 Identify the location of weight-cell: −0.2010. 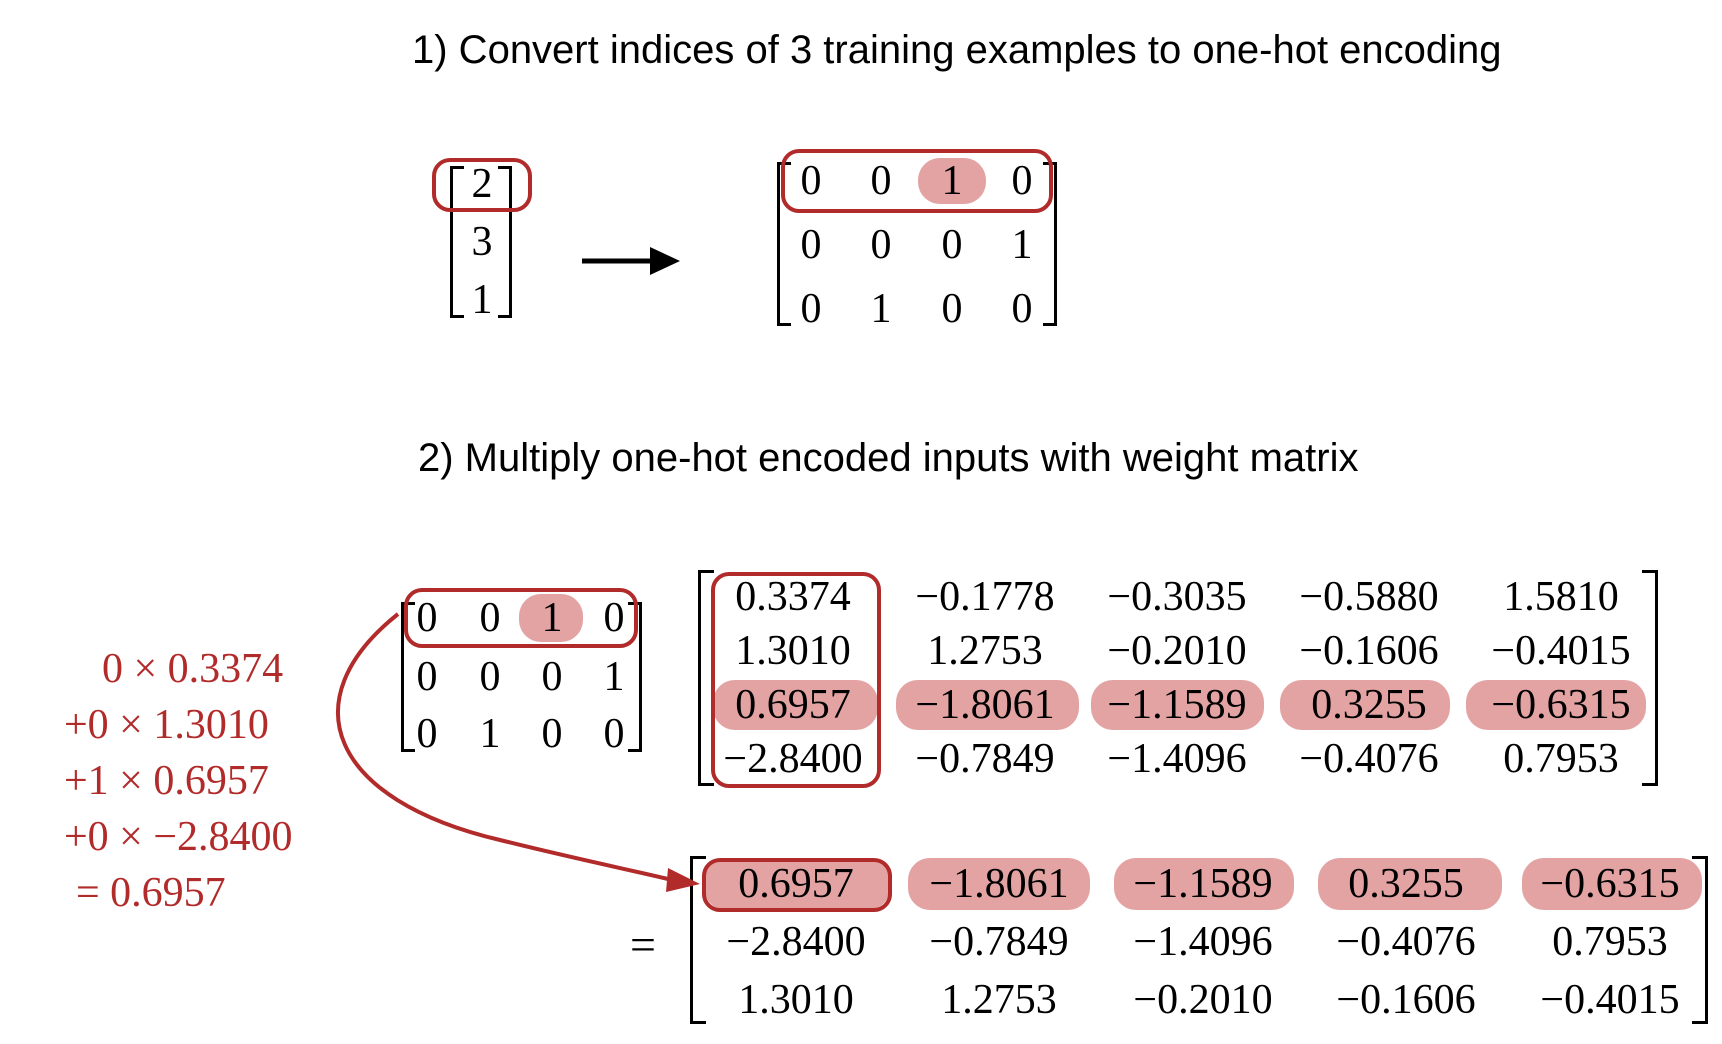
(1177, 651).